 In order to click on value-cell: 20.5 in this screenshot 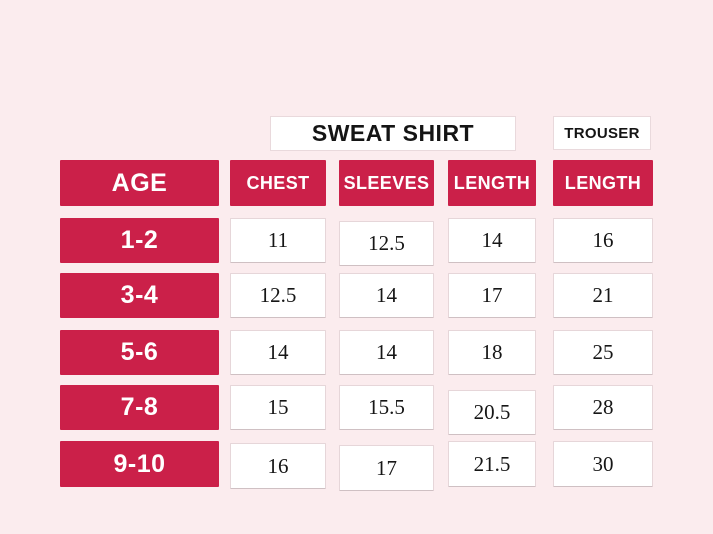, I will do `click(492, 412)`.